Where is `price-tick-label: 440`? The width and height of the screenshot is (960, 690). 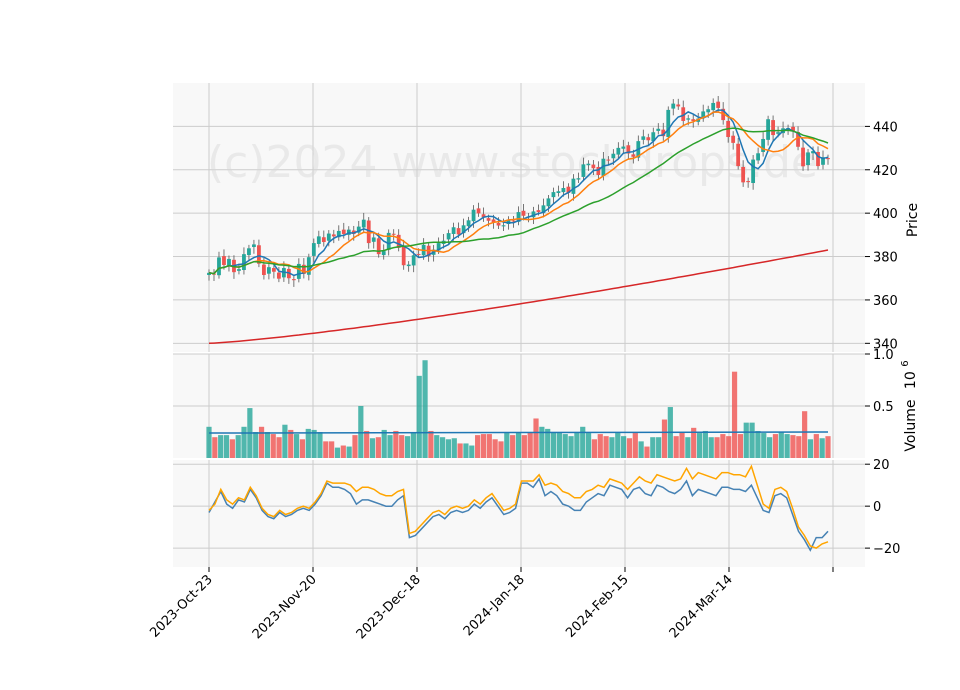 price-tick-label: 440 is located at coordinates (885, 127).